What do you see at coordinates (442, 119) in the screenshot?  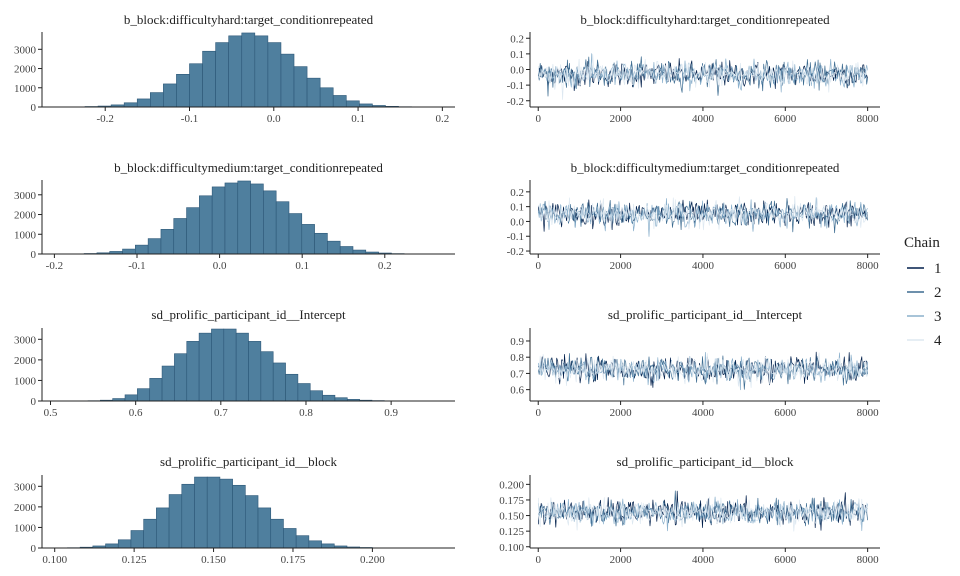 I see `x-tick-label: 0.2` at bounding box center [442, 119].